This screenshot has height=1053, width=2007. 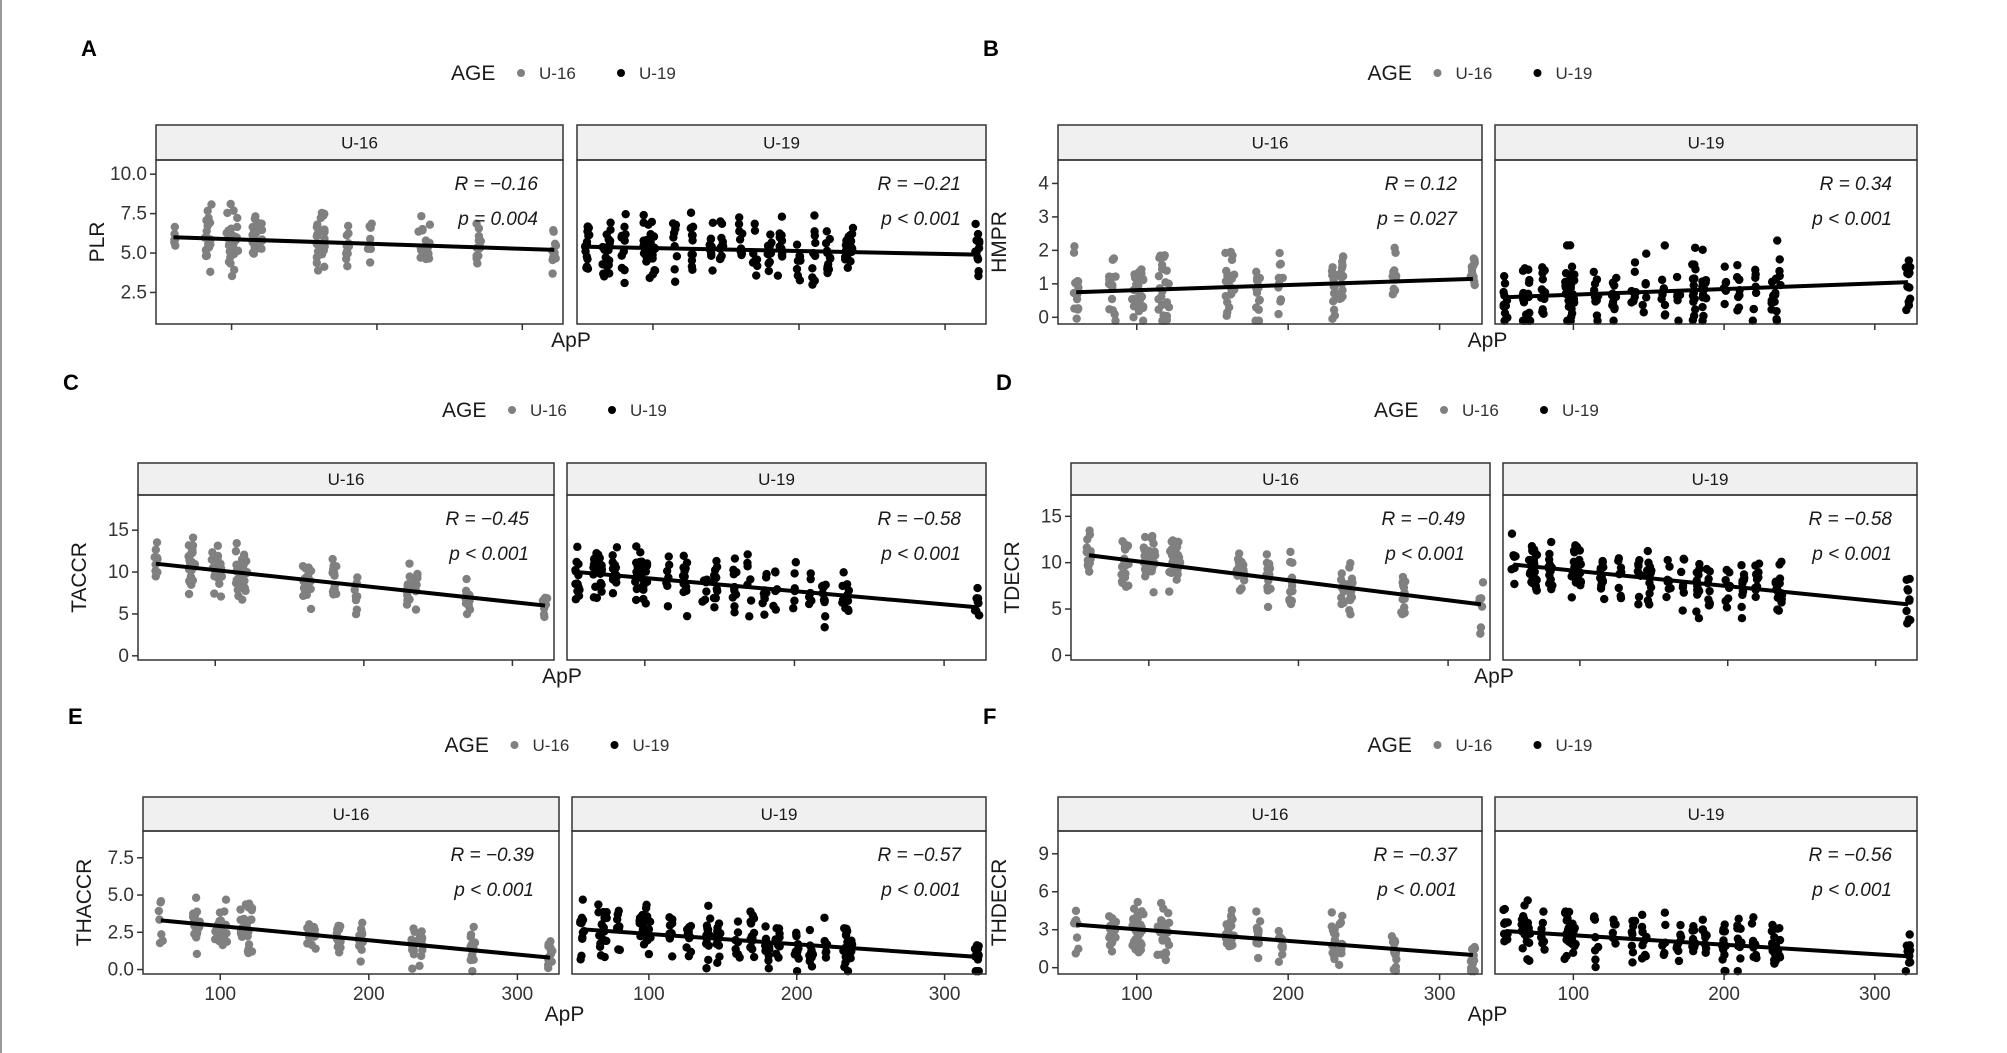 I want to click on legend-item: U-16, so click(x=557, y=73).